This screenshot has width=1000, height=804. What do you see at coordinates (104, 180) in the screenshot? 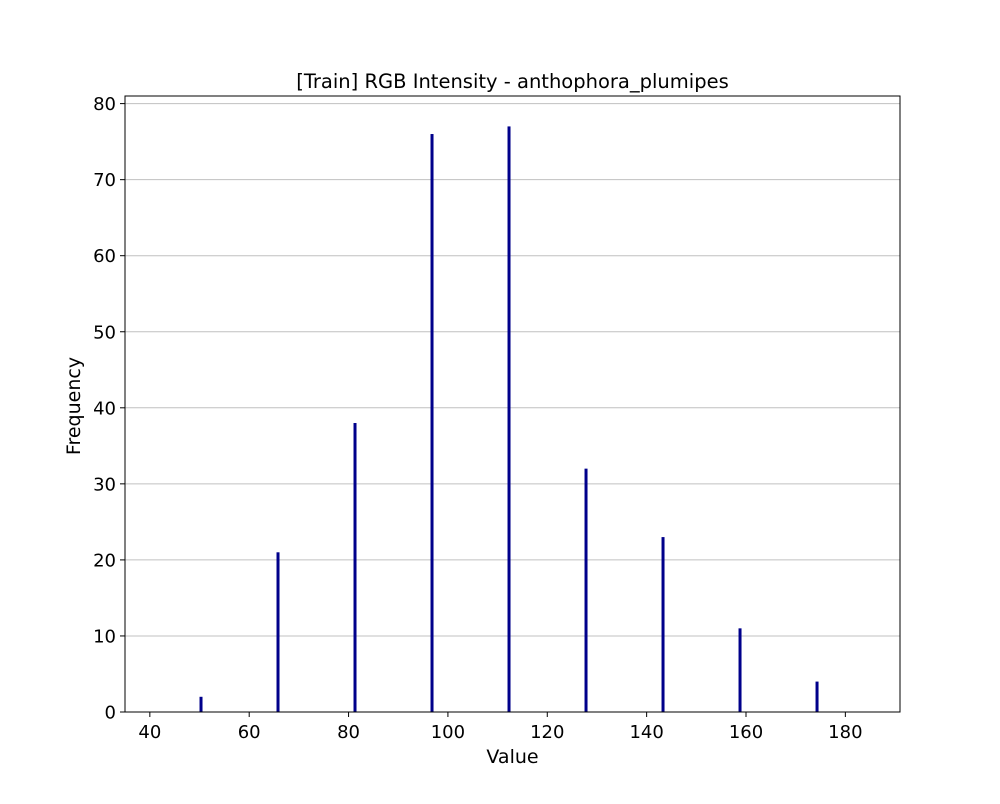
I see `y-tick-label: 70` at bounding box center [104, 180].